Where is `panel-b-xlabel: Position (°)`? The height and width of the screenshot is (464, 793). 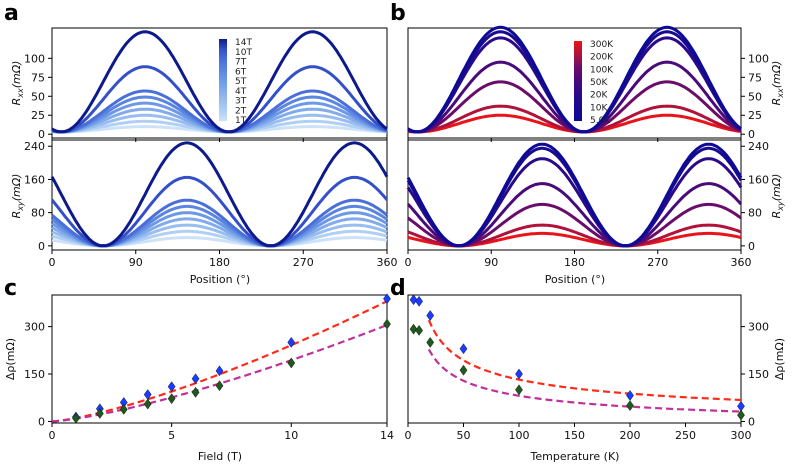 panel-b-xlabel: Position (°) is located at coordinates (575, 279).